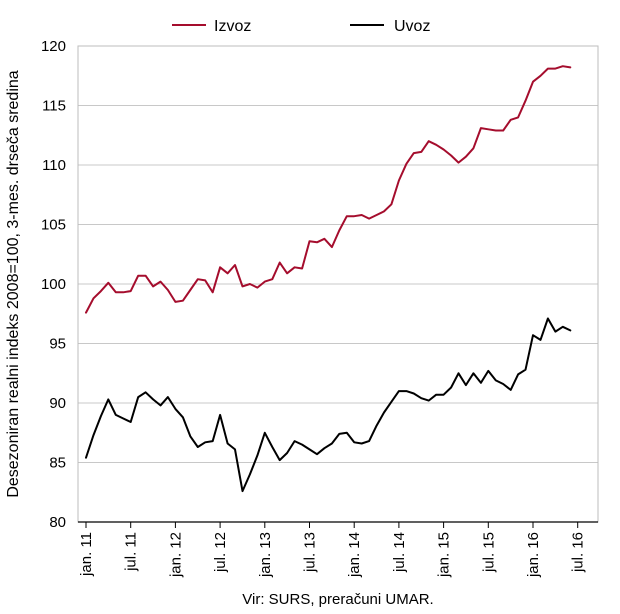  Describe the element at coordinates (131, 552) in the screenshot. I see `x-tick-label-1: jul. 11` at that location.